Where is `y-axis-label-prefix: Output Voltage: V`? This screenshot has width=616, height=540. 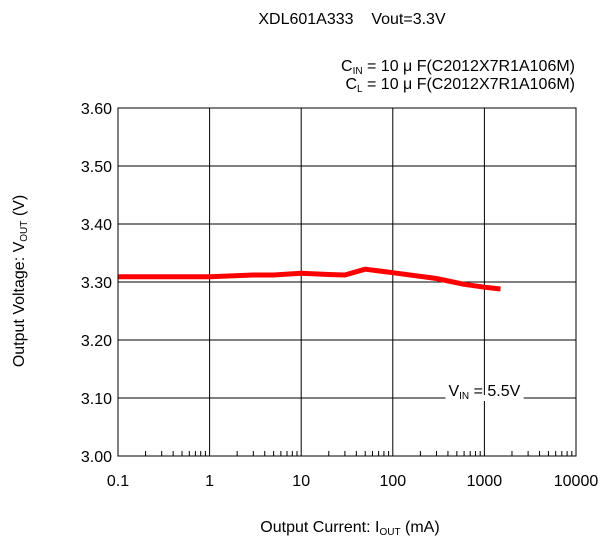 y-axis-label-prefix: Output Voltage: V is located at coordinates (19, 304).